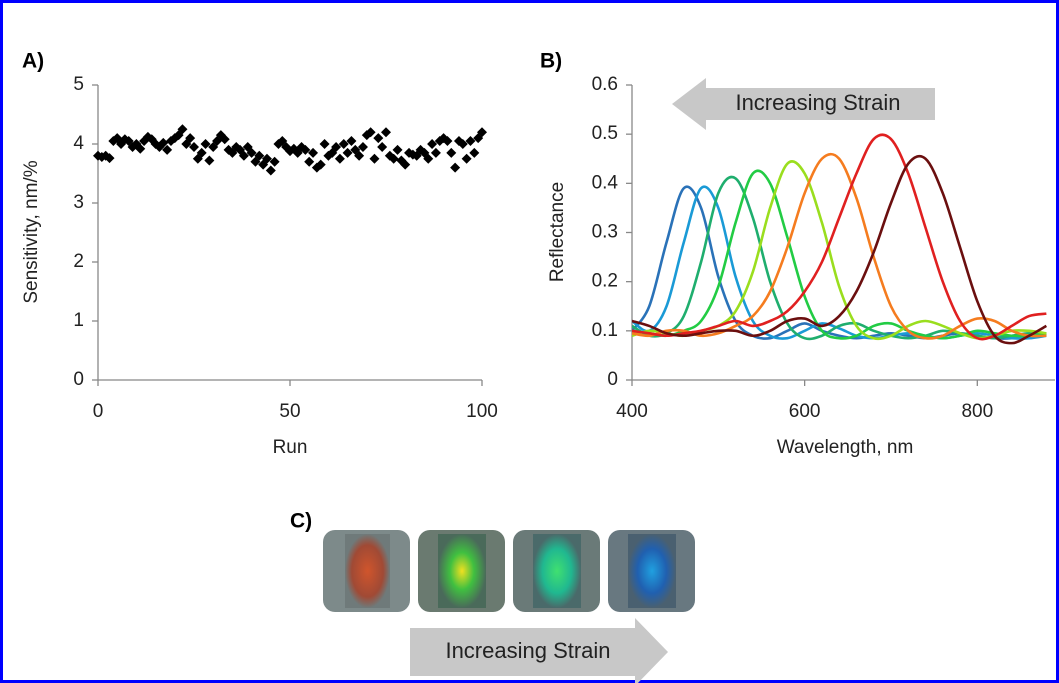  Describe the element at coordinates (301, 521) in the screenshot. I see `panel-label: C)` at that location.